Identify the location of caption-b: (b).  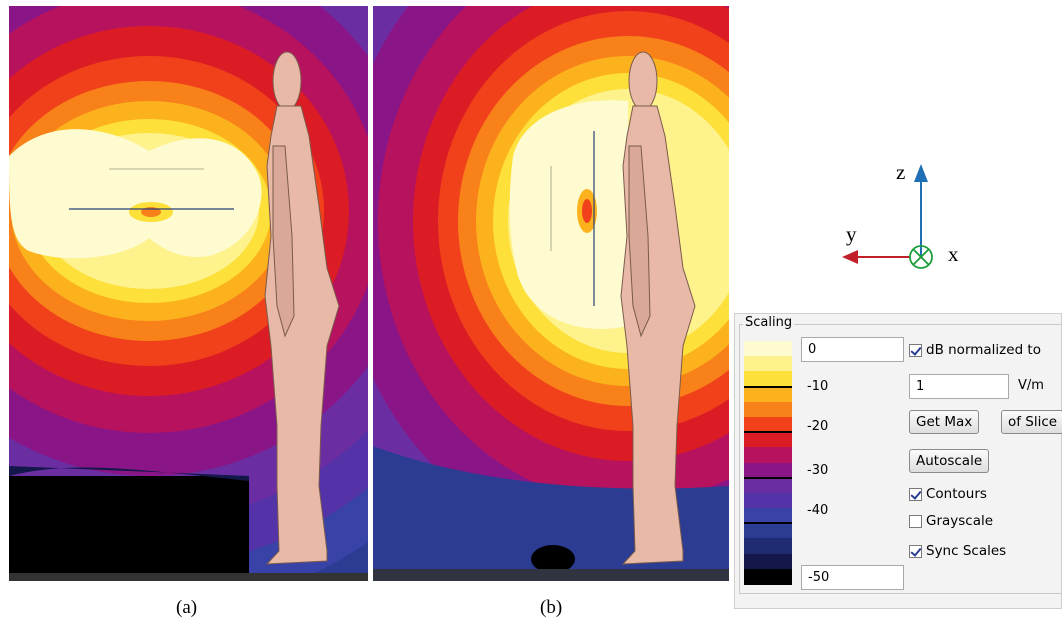
(551, 607).